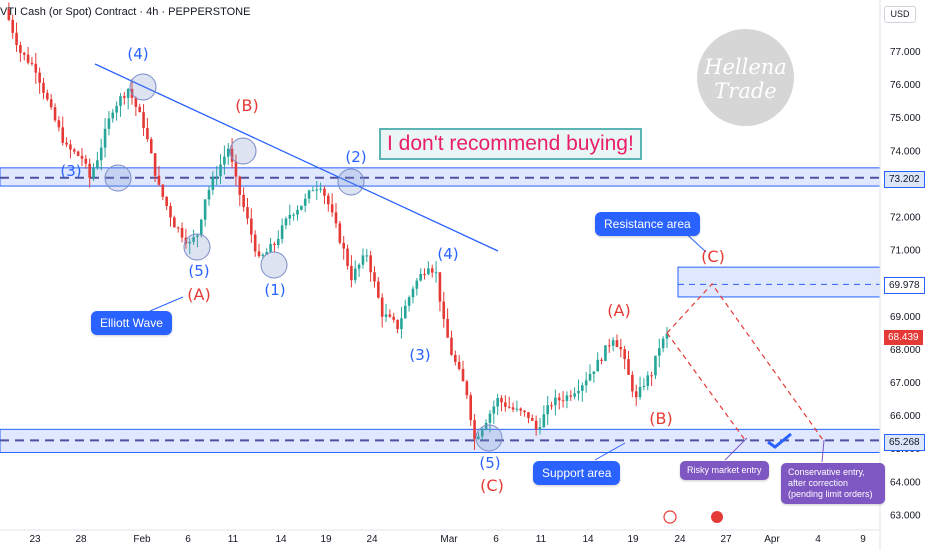 This screenshot has height=550, width=932. Describe the element at coordinates (449, 539) in the screenshot. I see `x-tick-label: Mar` at that location.